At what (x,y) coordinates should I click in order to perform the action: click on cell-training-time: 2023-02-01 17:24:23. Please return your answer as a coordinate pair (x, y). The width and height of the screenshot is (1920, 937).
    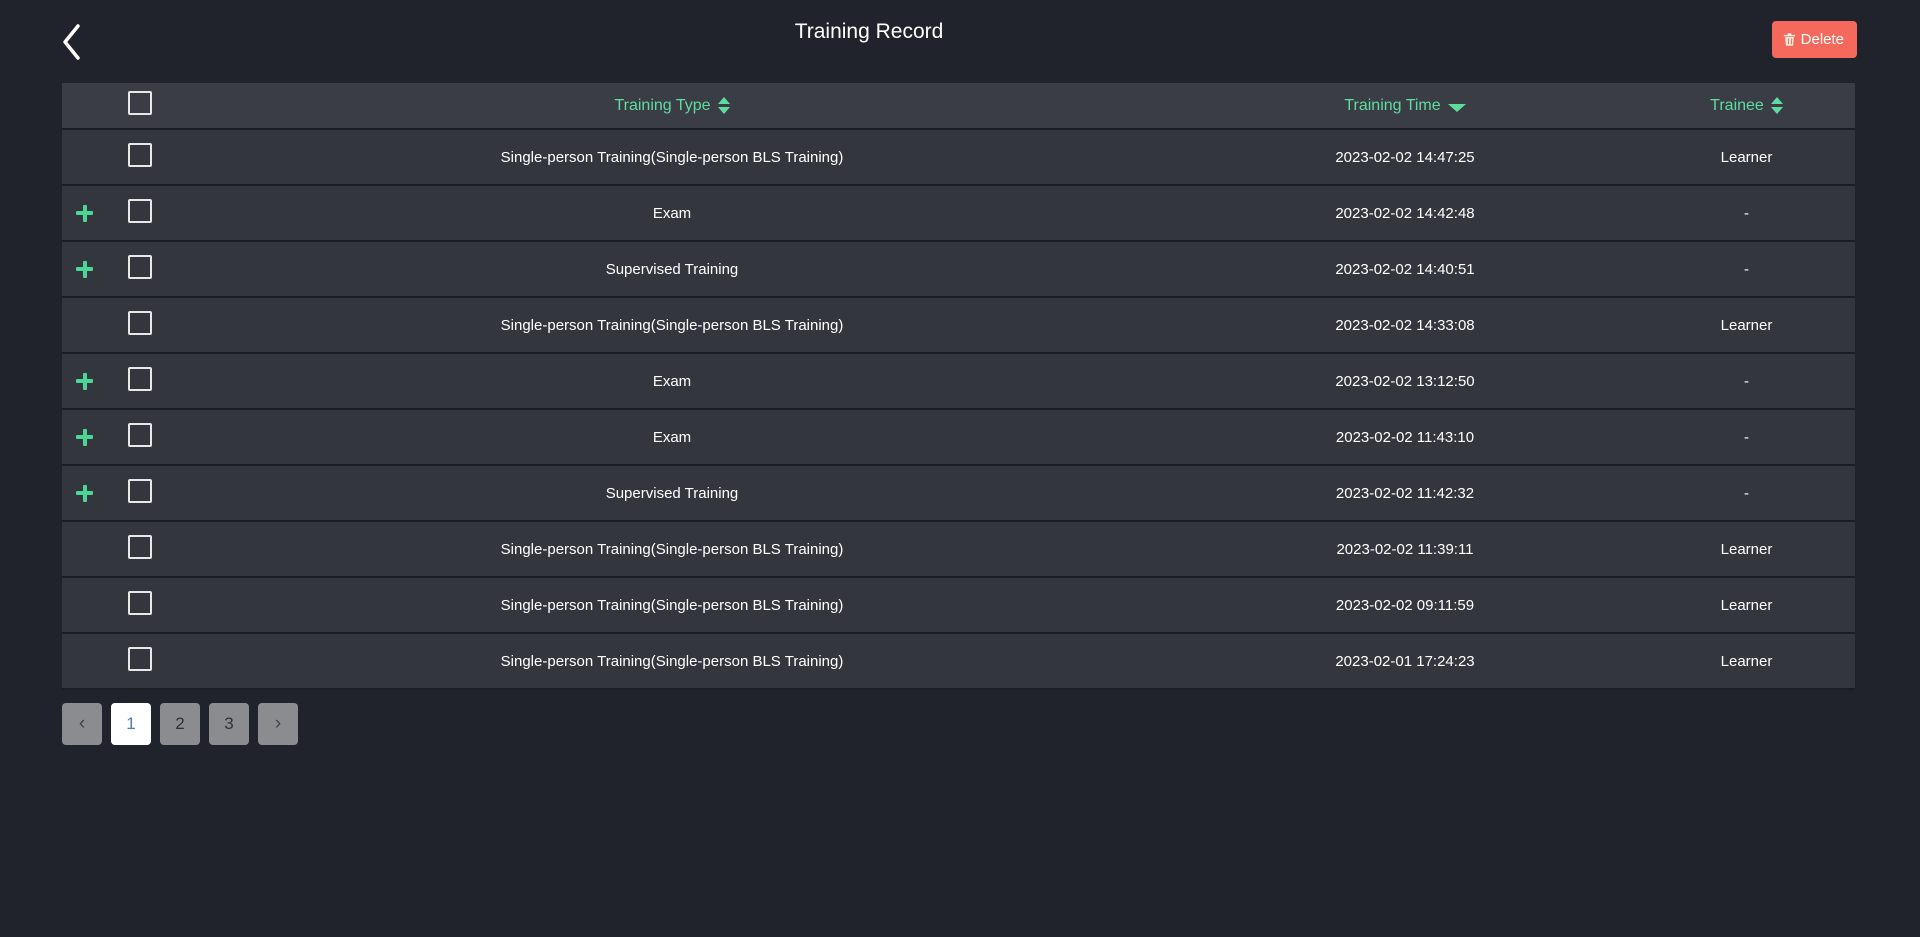
    Looking at the image, I should click on (1405, 661).